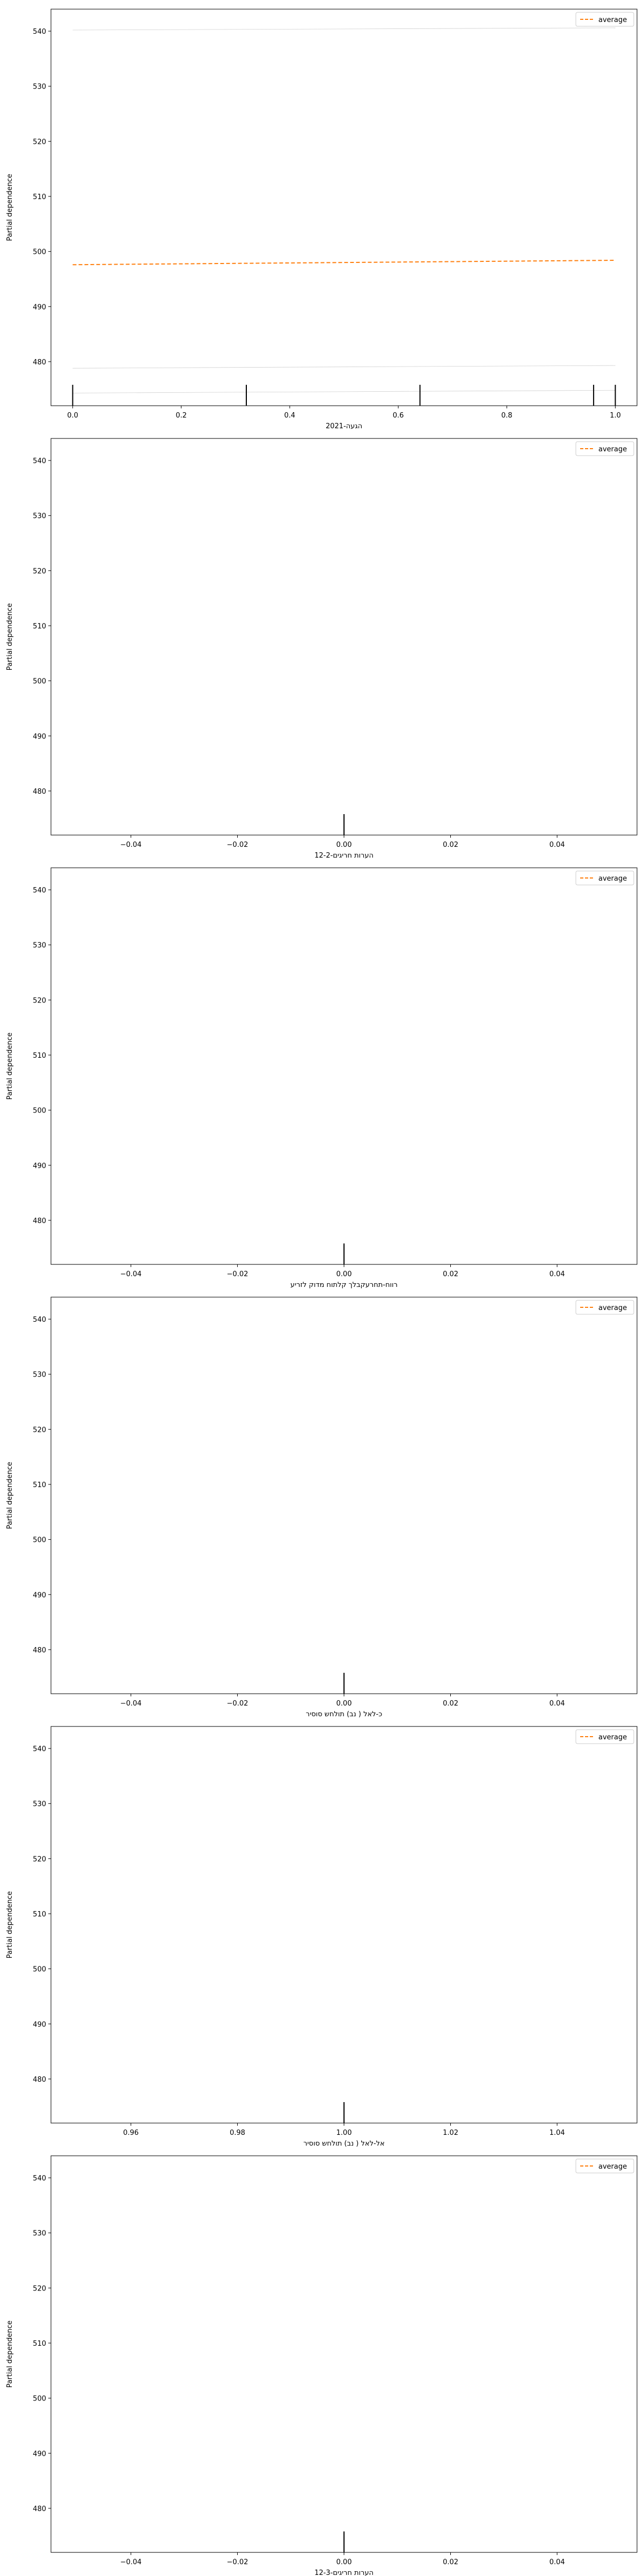 The image size is (644, 2576). What do you see at coordinates (344, 2133) in the screenshot?
I see `x-tick-label: 1.00` at bounding box center [344, 2133].